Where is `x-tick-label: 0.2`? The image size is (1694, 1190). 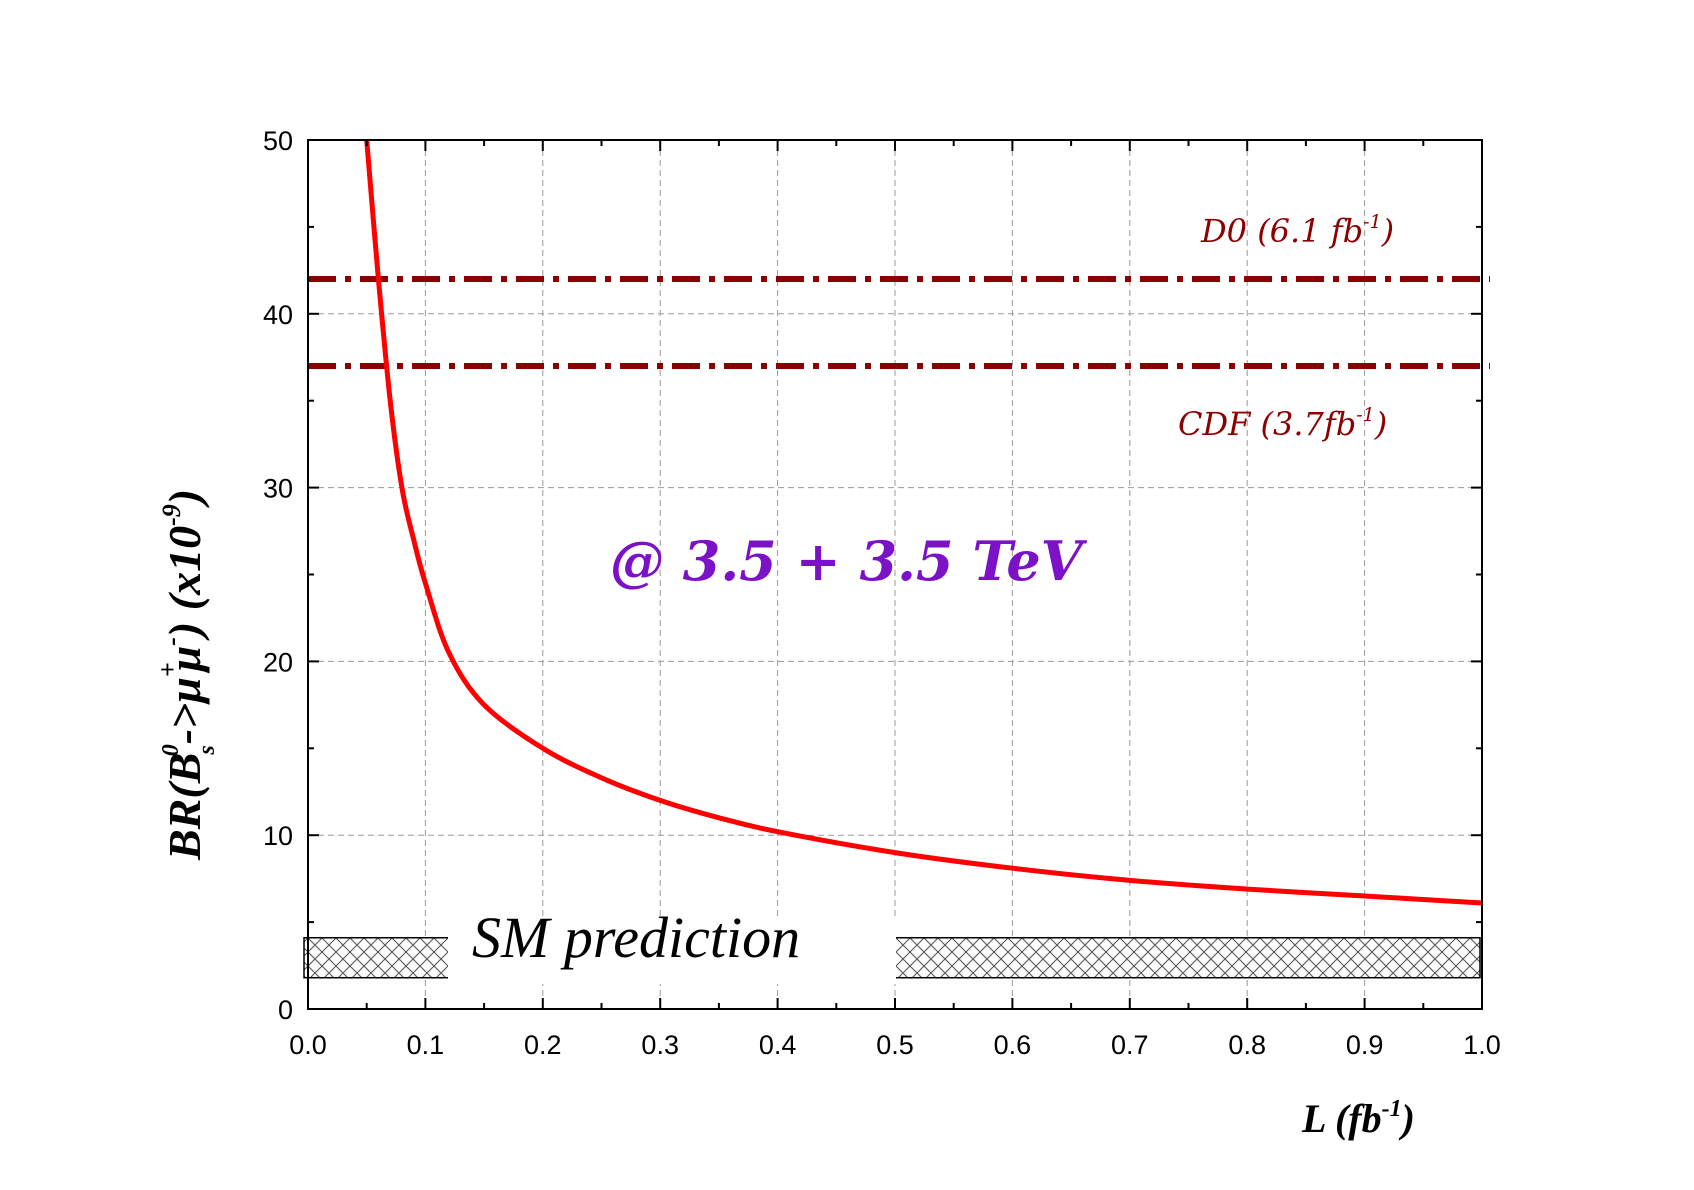
x-tick-label: 0.2 is located at coordinates (543, 1045).